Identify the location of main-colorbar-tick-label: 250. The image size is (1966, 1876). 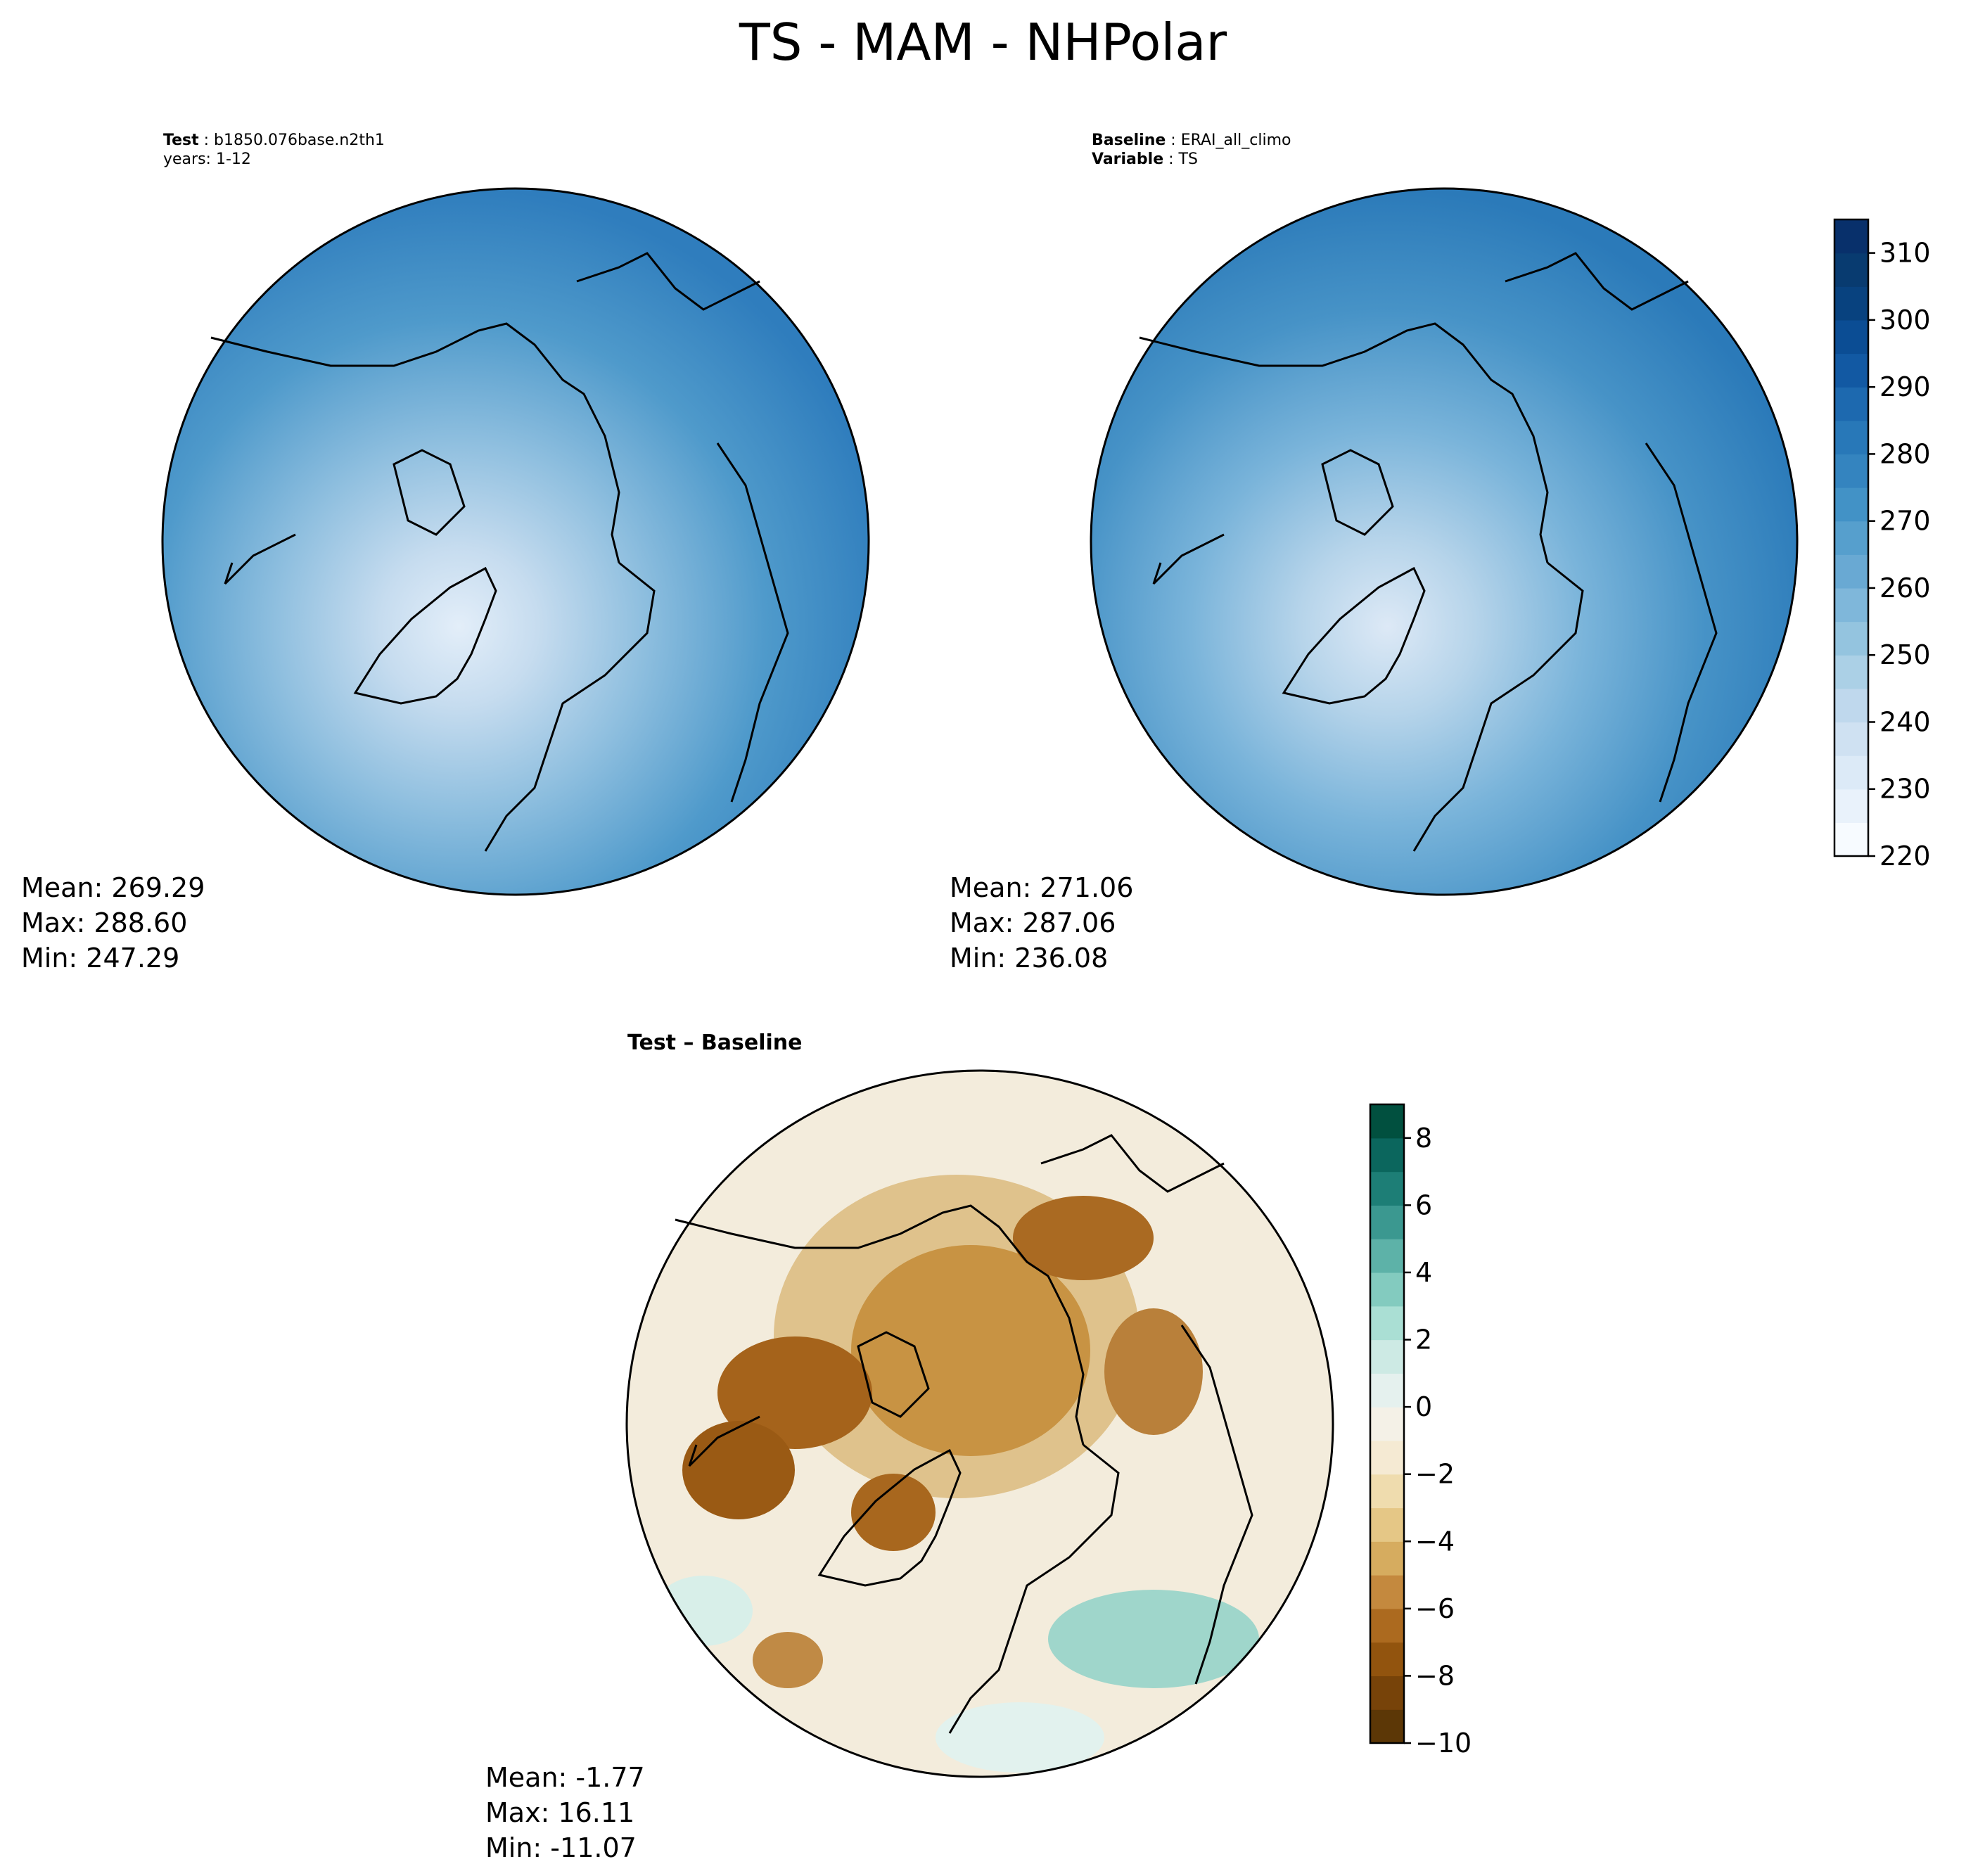
(1905, 654).